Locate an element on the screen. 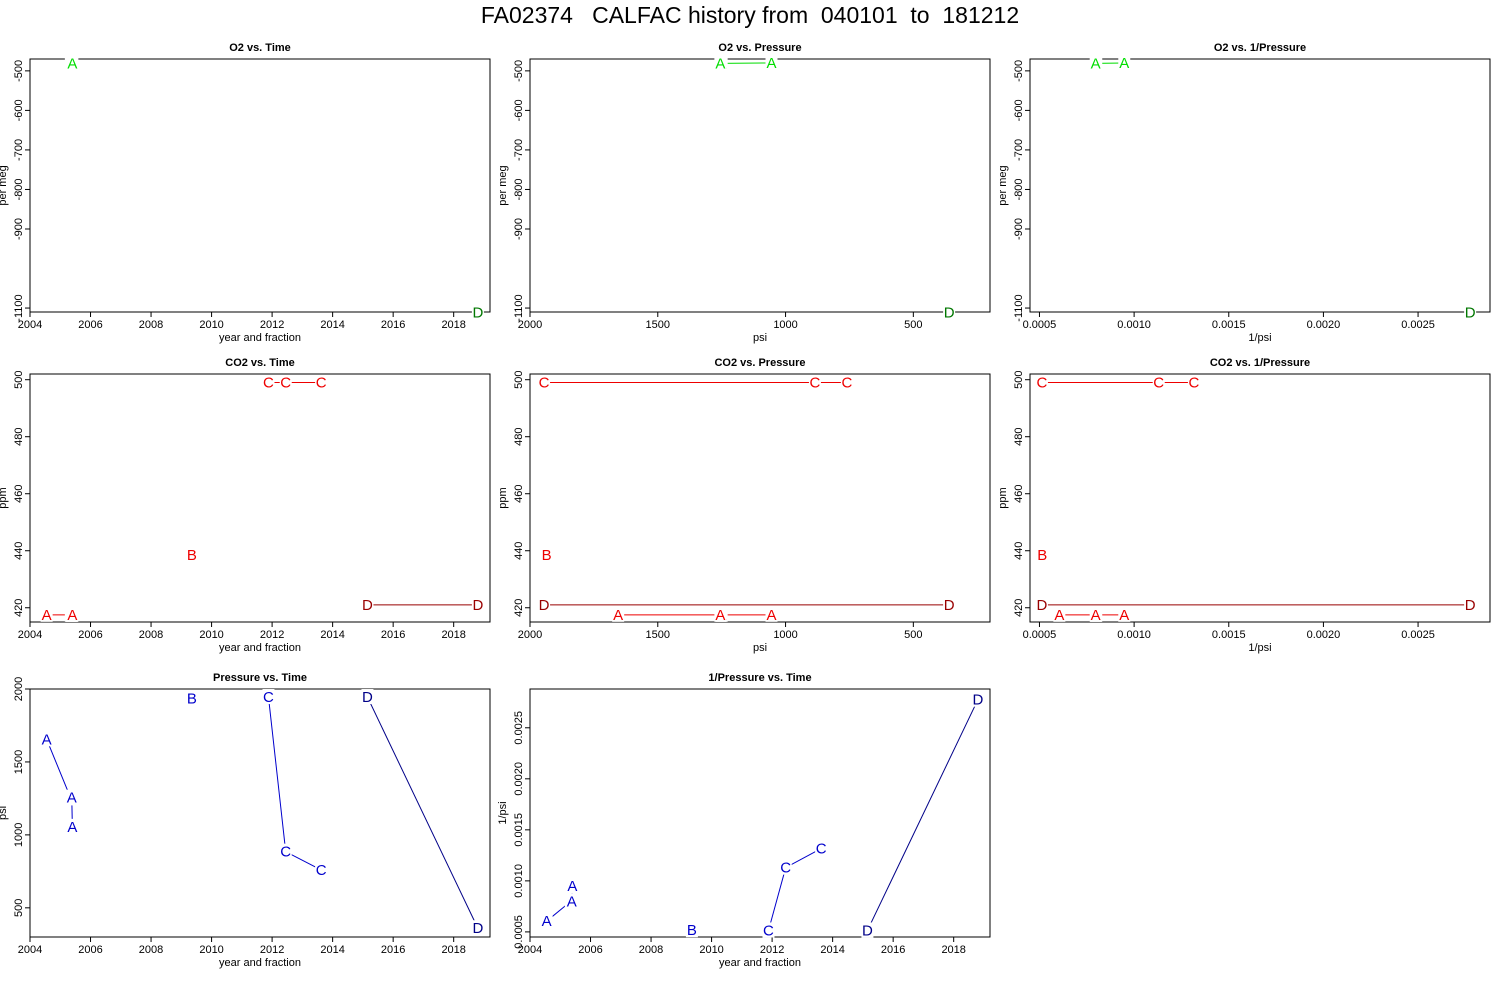 The width and height of the screenshot is (1500, 1000). x-tick-label: 2008 is located at coordinates (151, 950).